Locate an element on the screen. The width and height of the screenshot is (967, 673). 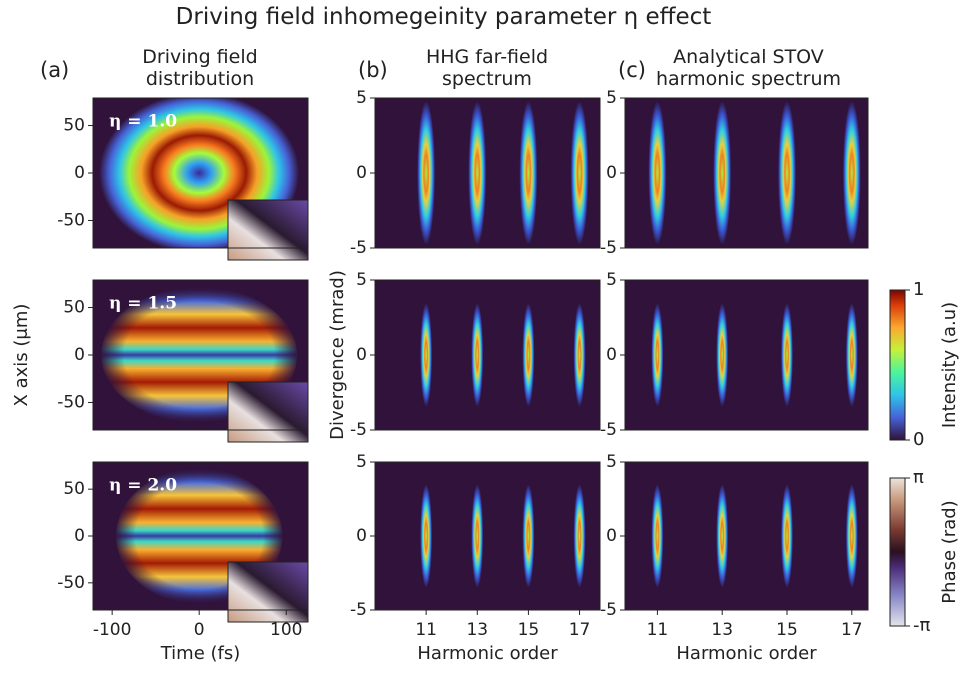
panel-label: (a) is located at coordinates (55, 70).